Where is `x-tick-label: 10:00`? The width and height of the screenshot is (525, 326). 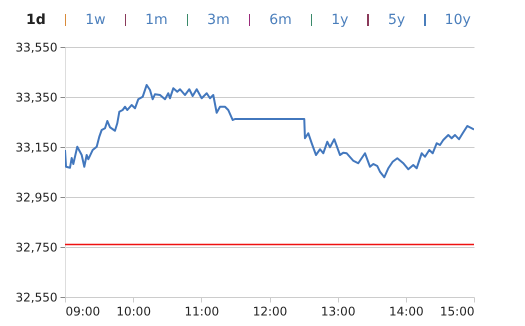
x-tick-label: 10:00 is located at coordinates (133, 311).